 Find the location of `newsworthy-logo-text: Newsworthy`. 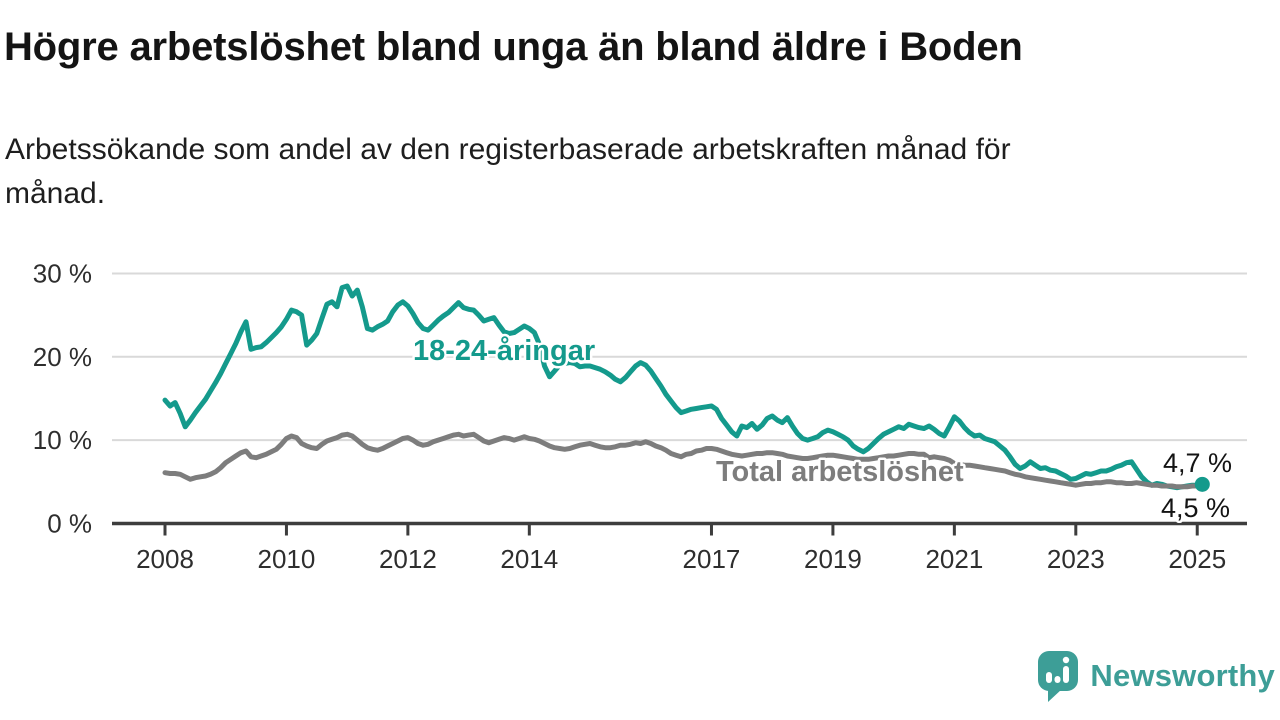

newsworthy-logo-text: Newsworthy is located at coordinates (1182, 675).